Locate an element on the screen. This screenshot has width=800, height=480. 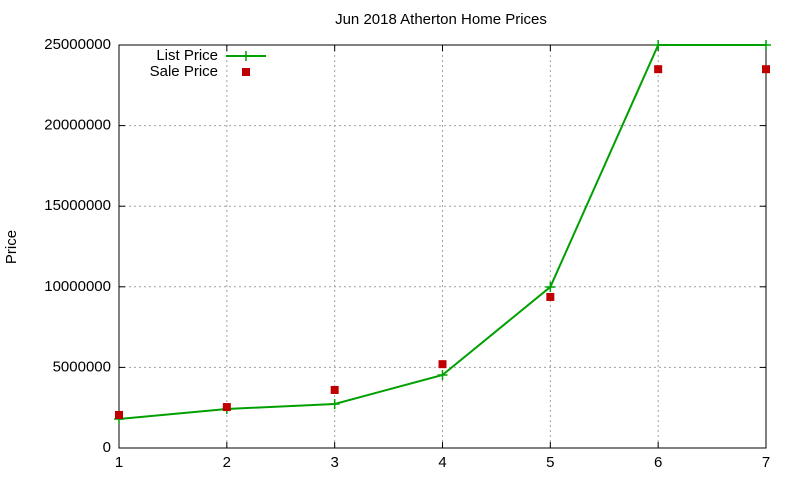
y-tick-label: 15000000 is located at coordinates (77, 205).